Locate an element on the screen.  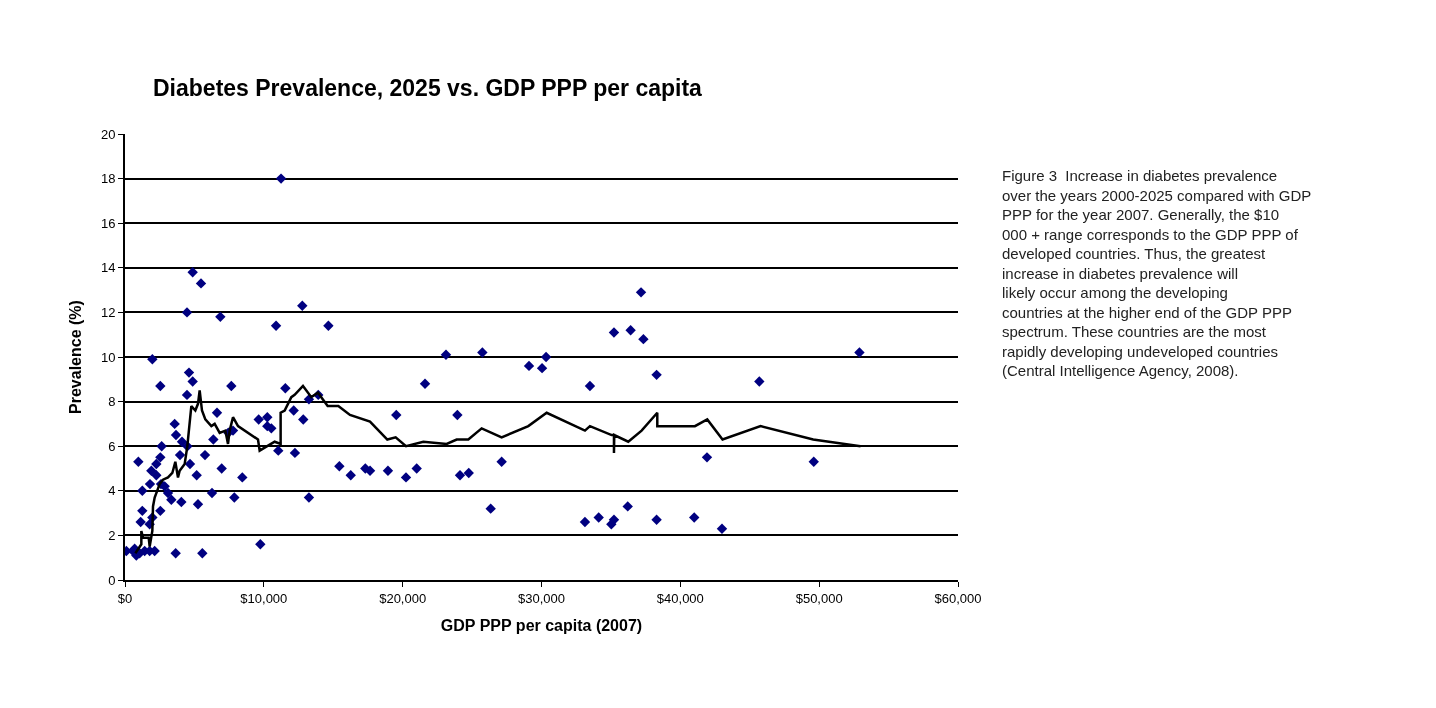
y-tick-label: 20 is located at coordinates (108, 134).